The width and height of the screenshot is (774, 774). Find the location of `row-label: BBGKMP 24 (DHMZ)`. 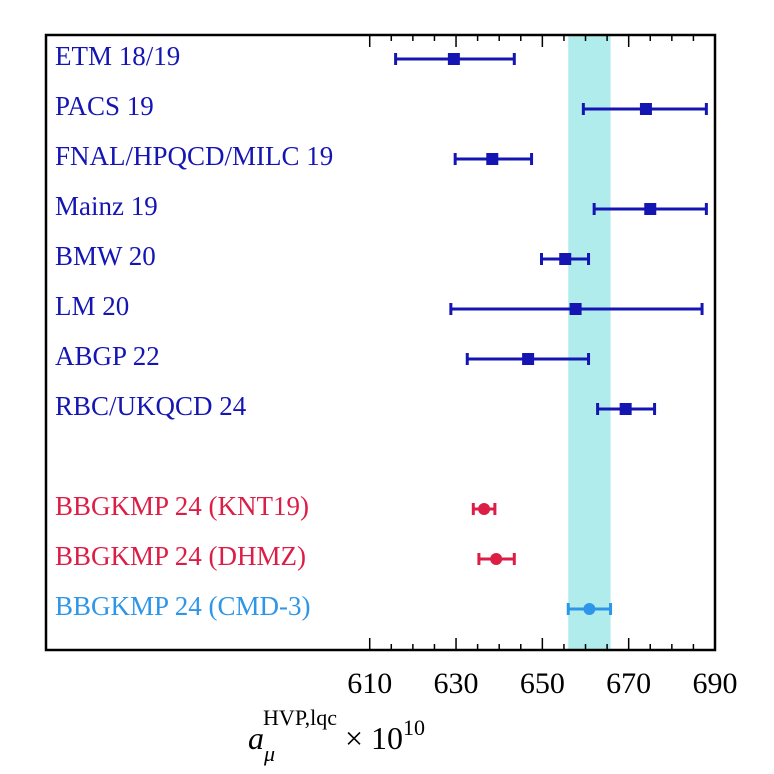

row-label: BBGKMP 24 (DHMZ) is located at coordinates (180, 556).